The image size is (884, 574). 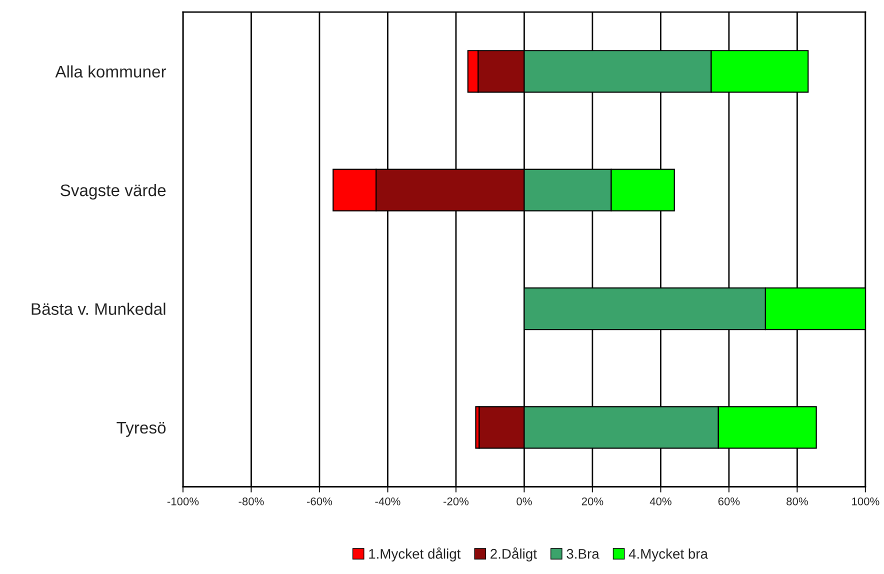 What do you see at coordinates (415, 554) in the screenshot?
I see `legend-label: 1.Mycket dåligt` at bounding box center [415, 554].